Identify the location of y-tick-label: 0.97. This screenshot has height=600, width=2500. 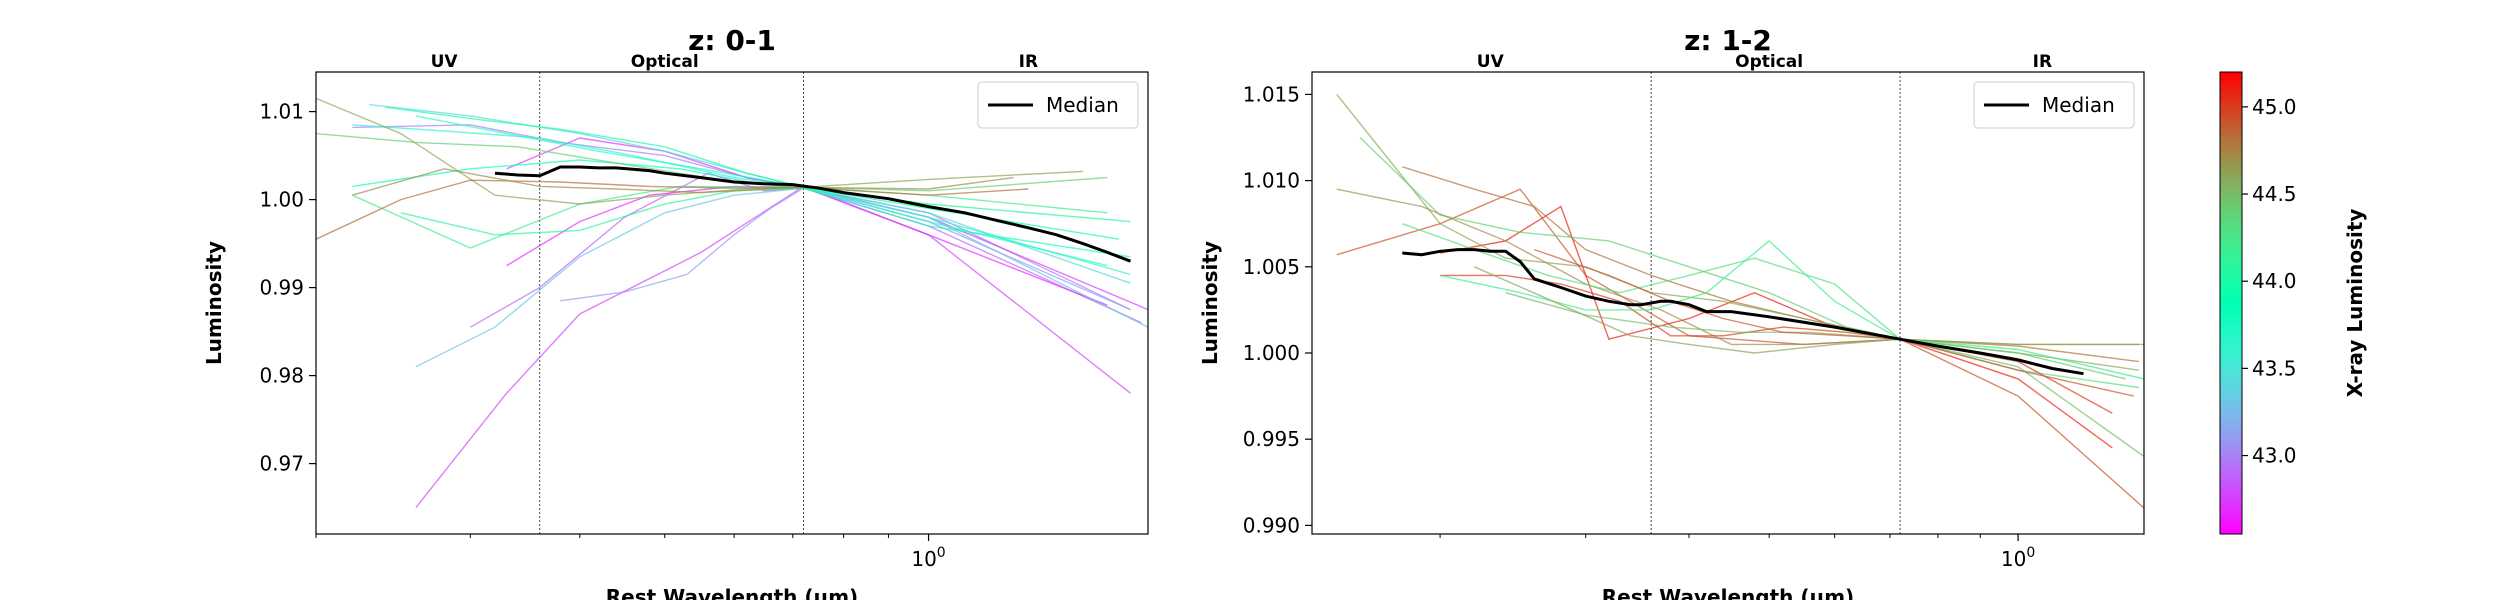
(281, 464).